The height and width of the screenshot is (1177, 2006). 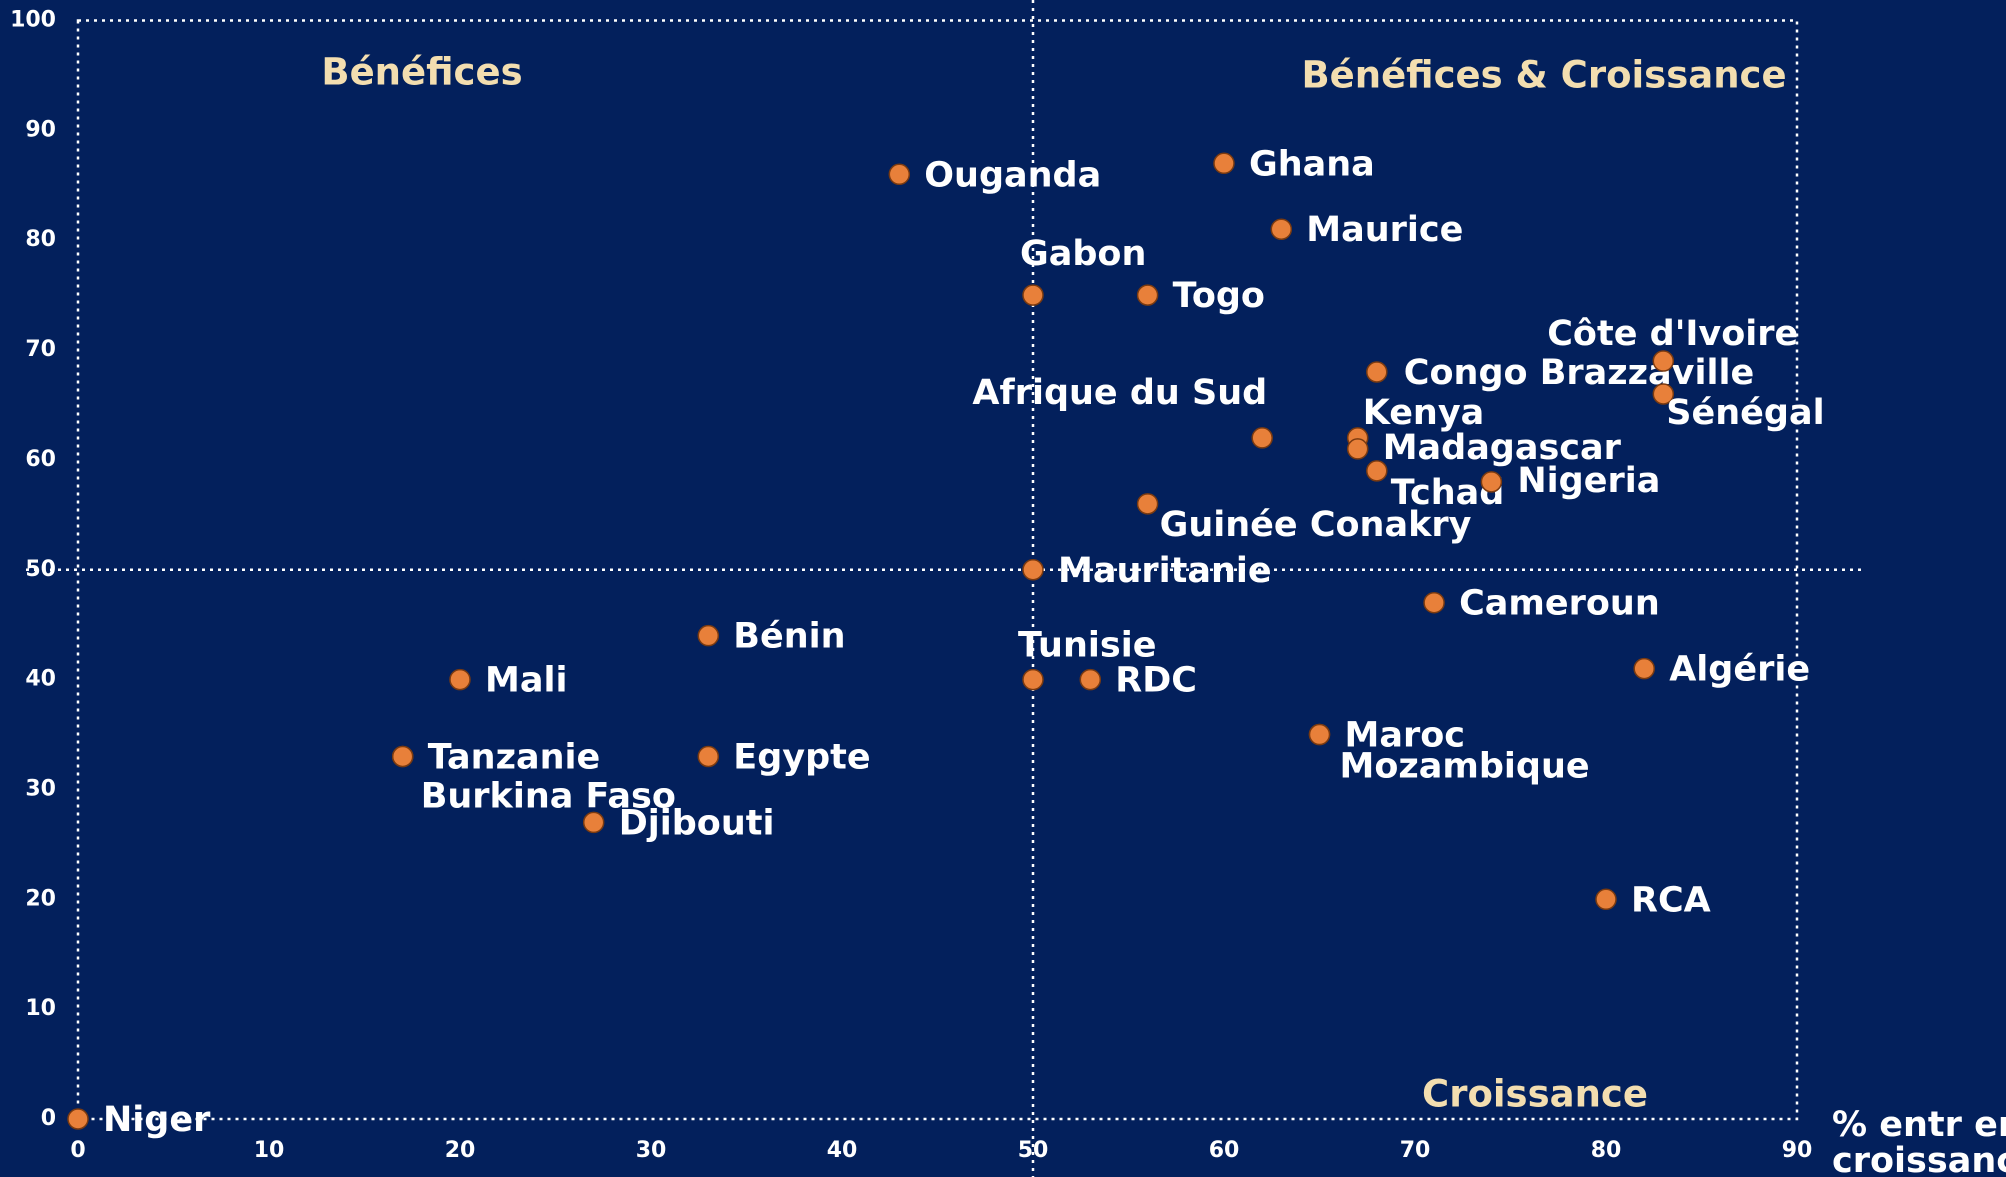 I want to click on point-label: Gabon, so click(x=1083, y=254).